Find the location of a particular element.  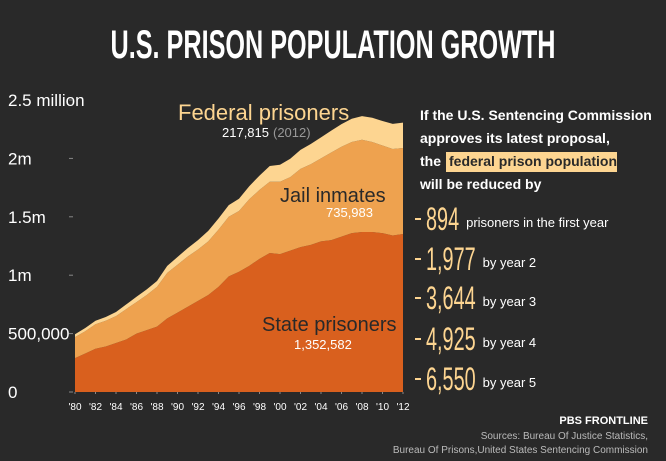

panel-highlight: federal prison population is located at coordinates (533, 161).